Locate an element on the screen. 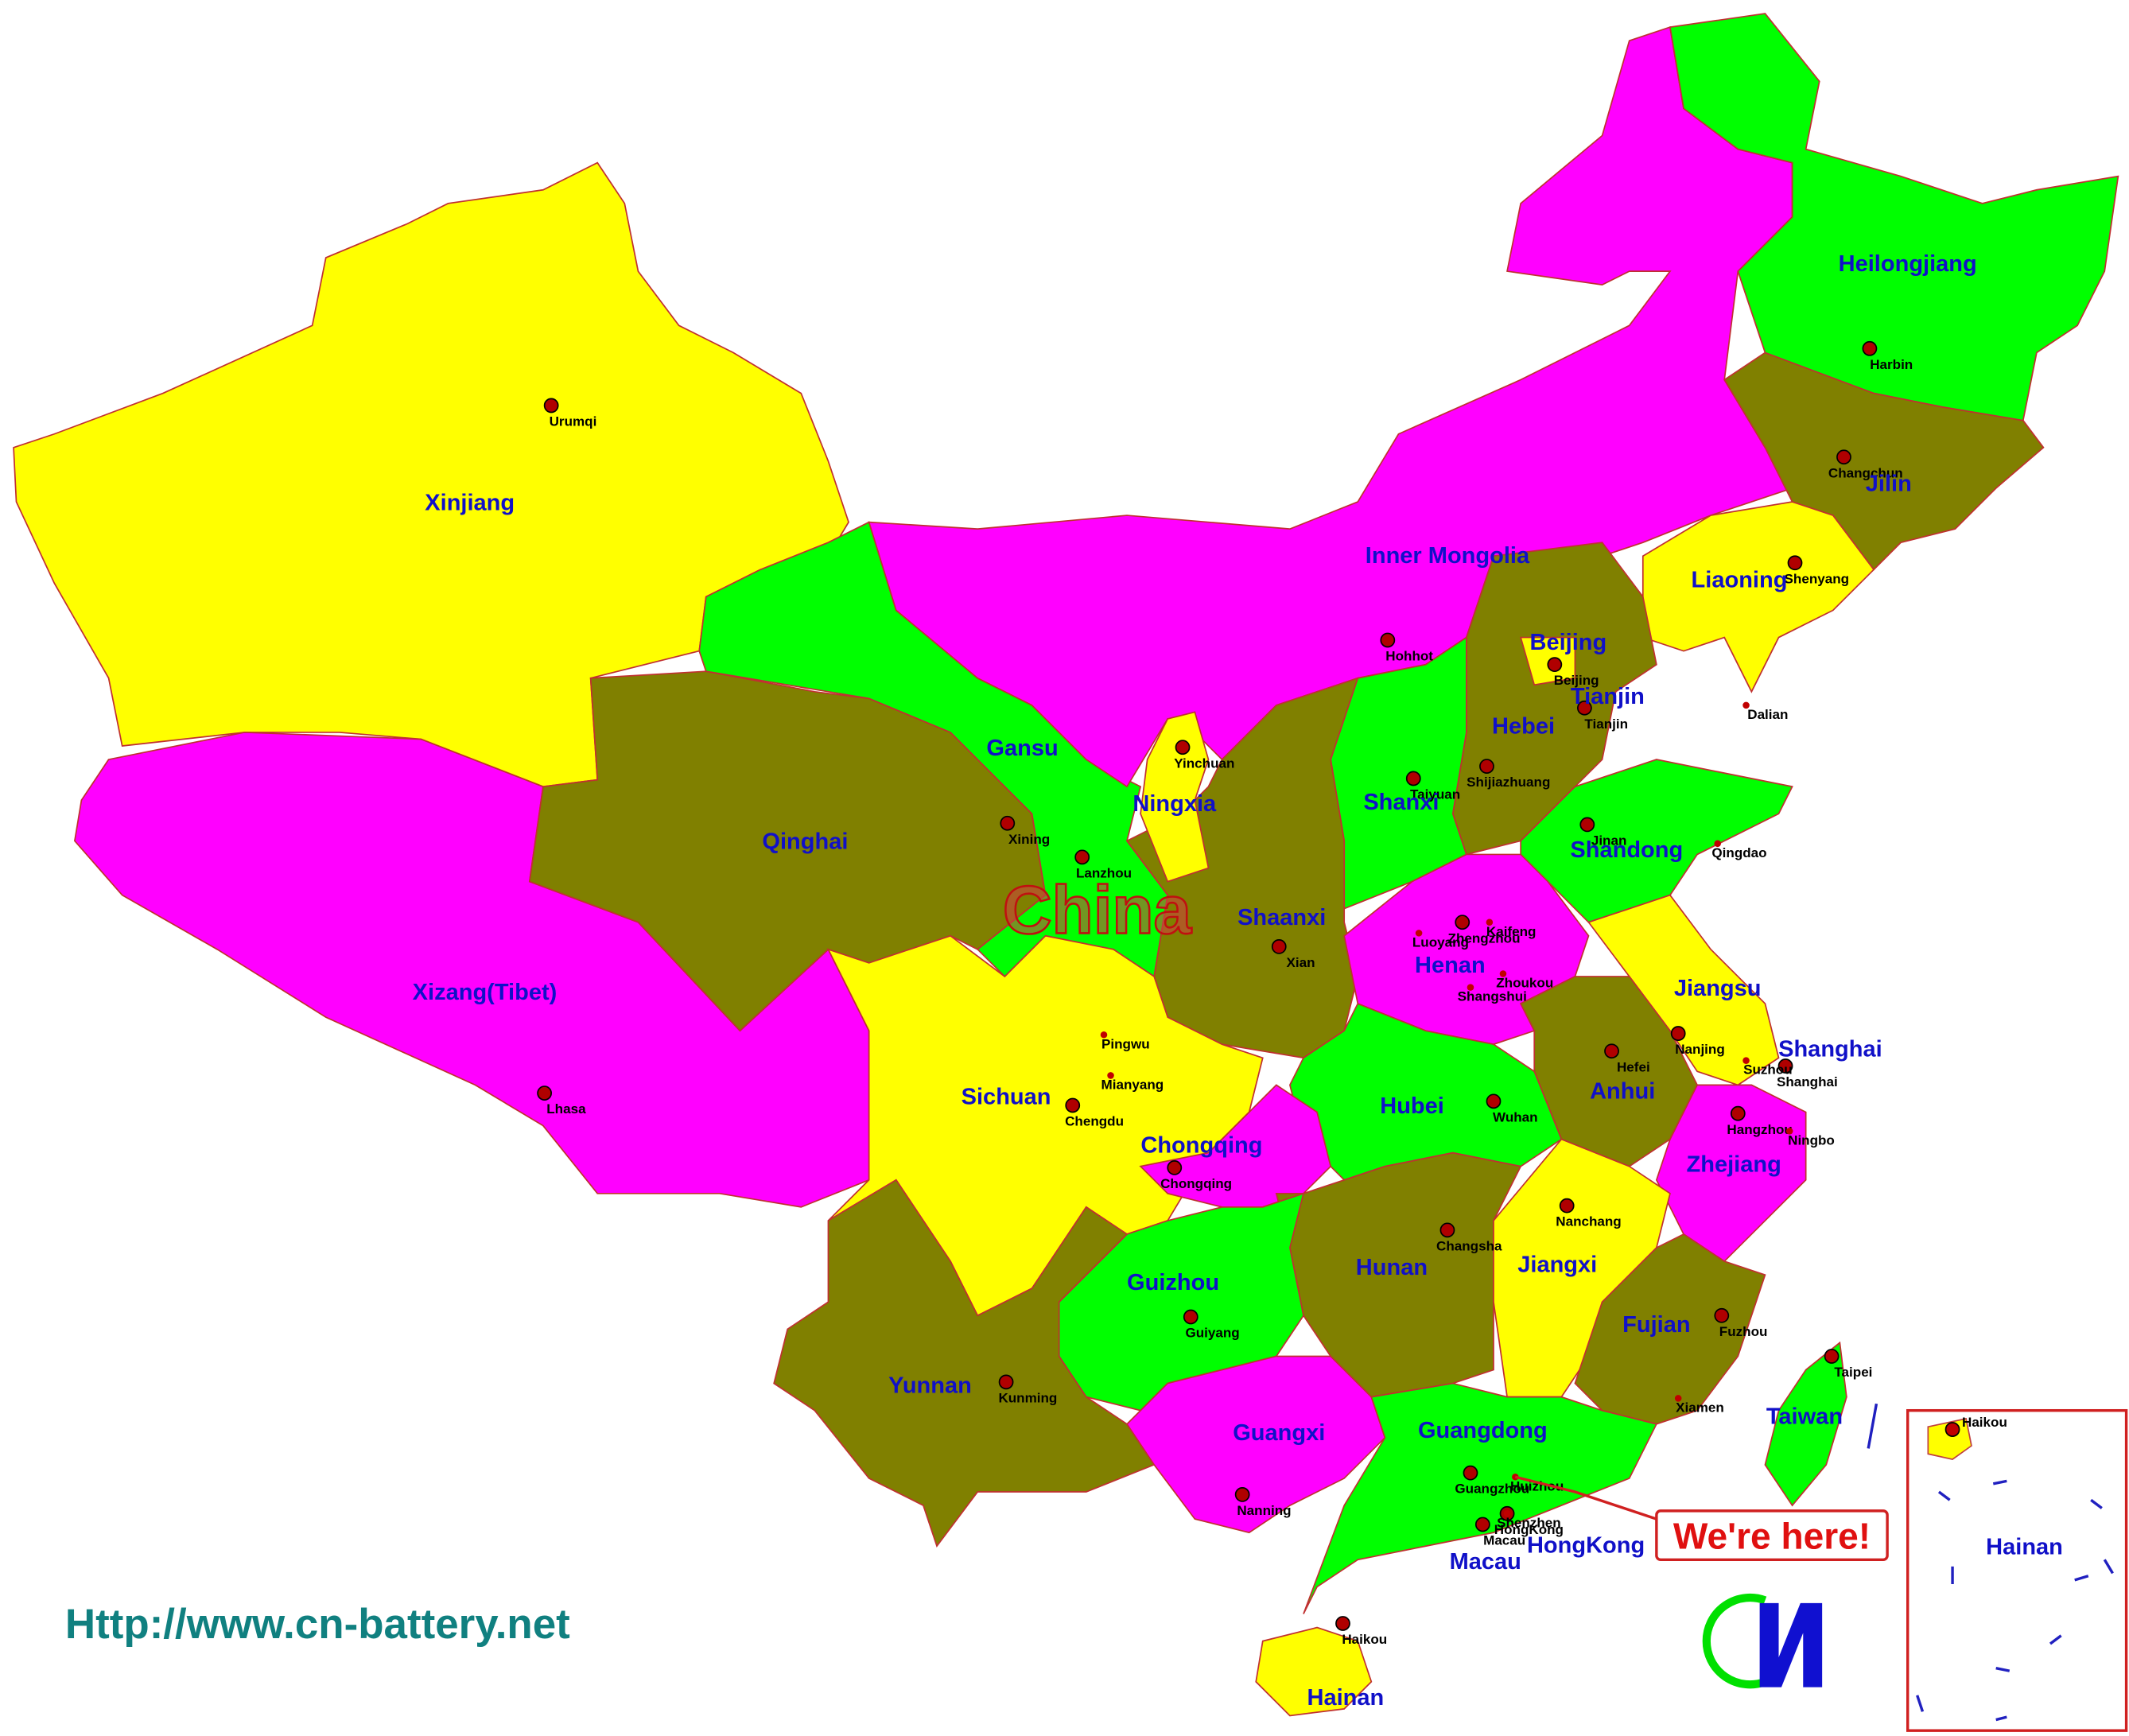  city-name: Shangshui is located at coordinates (1492, 996).